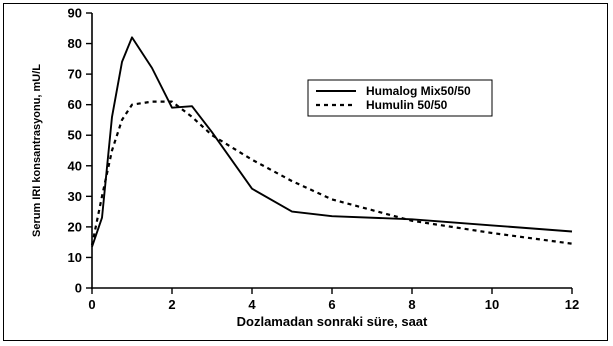 This screenshot has height=346, width=613. What do you see at coordinates (572, 304) in the screenshot?
I see `x-tick-label-12: 12` at bounding box center [572, 304].